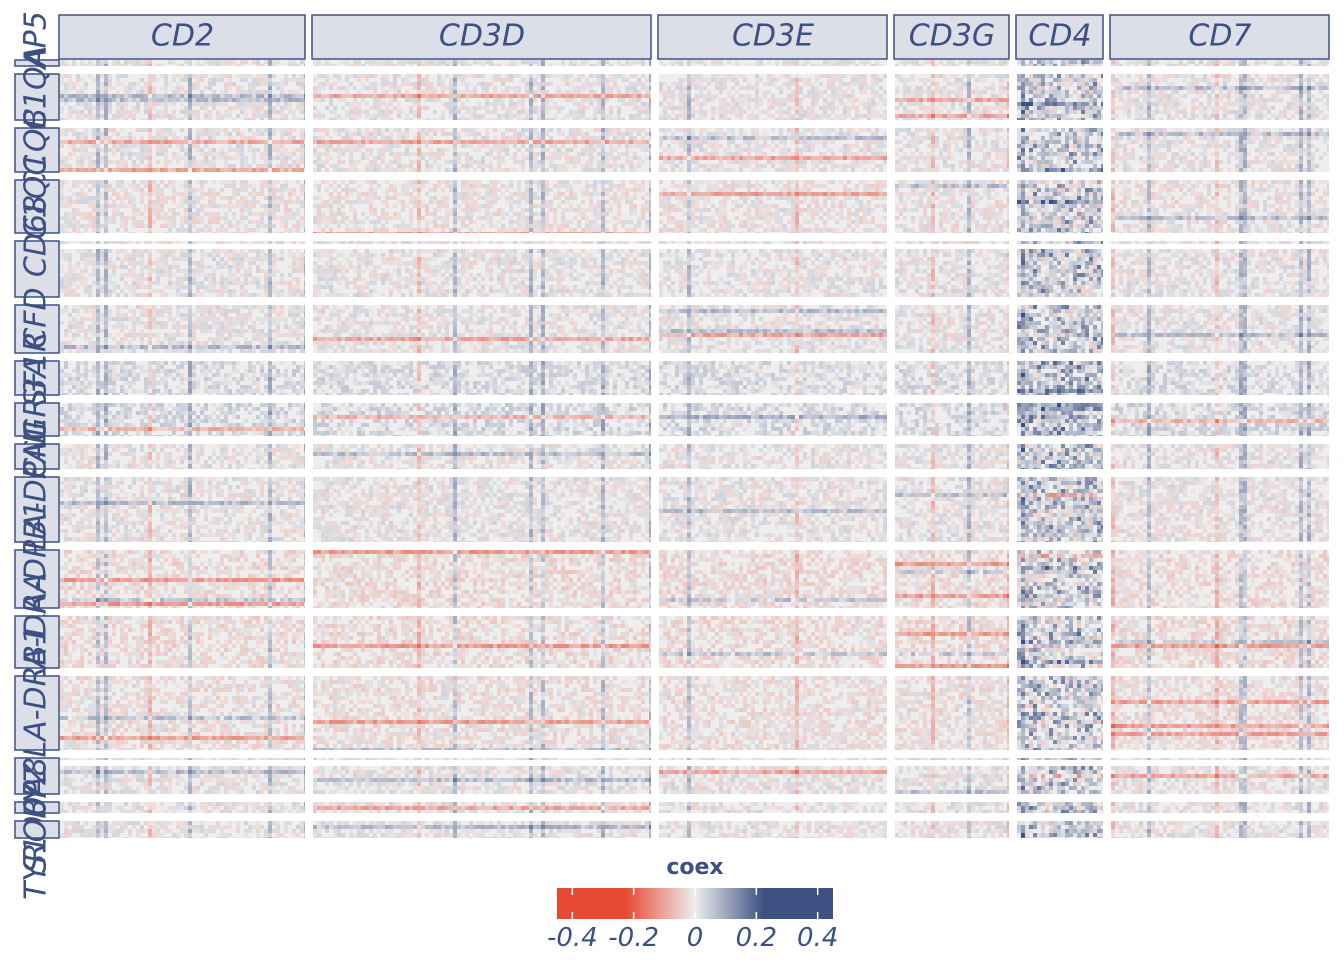 This screenshot has width=1344, height=960. What do you see at coordinates (633, 938) in the screenshot?
I see `legend-tick-label: -0.2` at bounding box center [633, 938].